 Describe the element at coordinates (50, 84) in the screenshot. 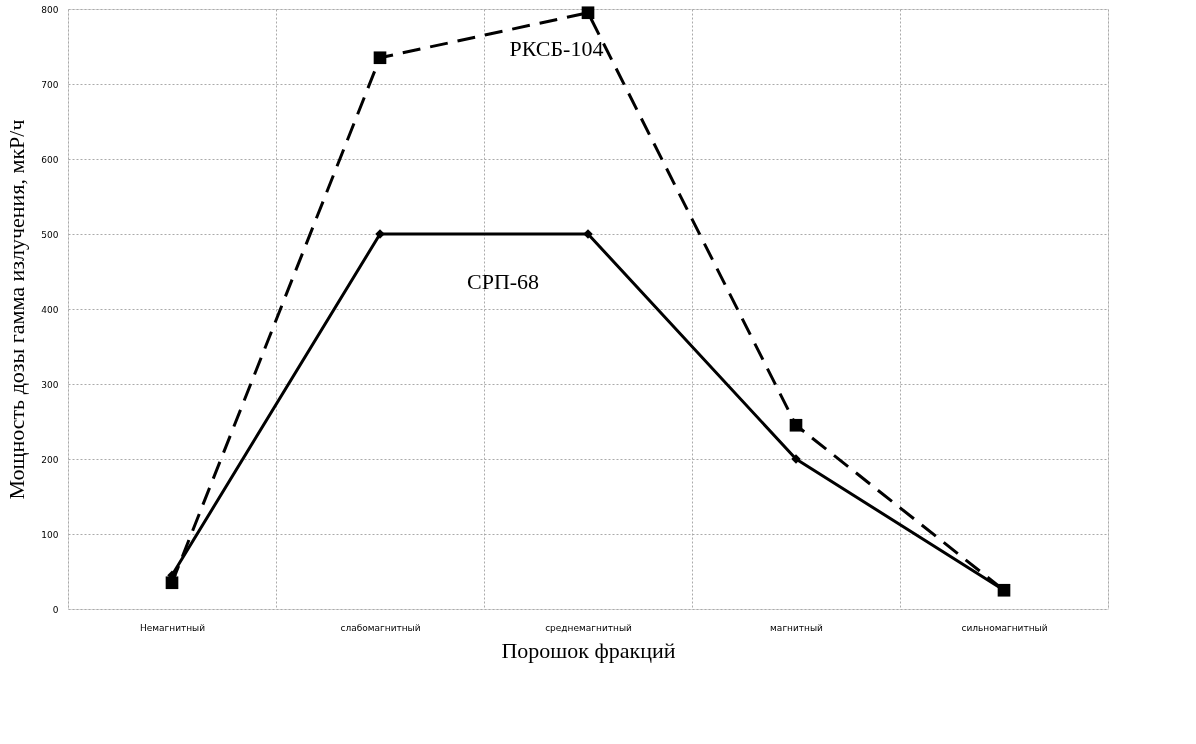

I see `y-tick-label: 700` at that location.